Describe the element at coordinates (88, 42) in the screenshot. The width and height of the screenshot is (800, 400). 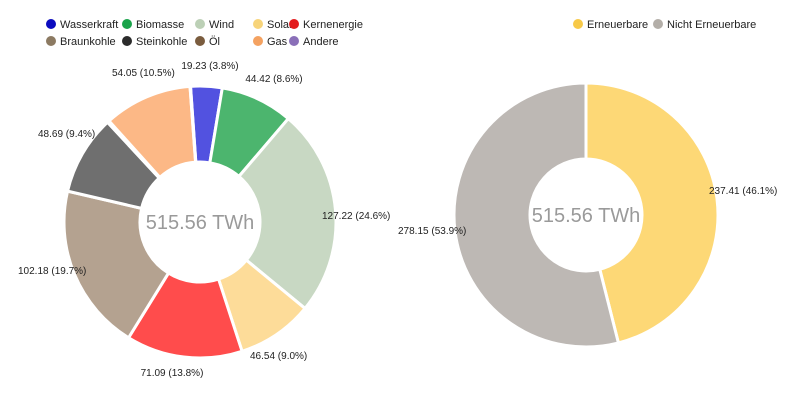
I see `legend-label: Braunkohle` at that location.